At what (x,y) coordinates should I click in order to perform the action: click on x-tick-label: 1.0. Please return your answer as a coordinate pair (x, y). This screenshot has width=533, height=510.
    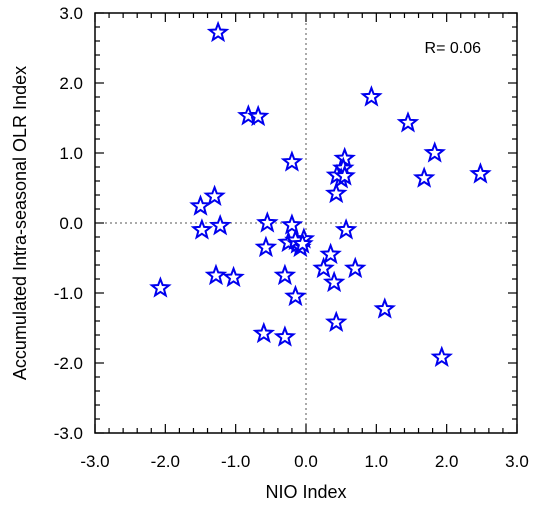
    Looking at the image, I should click on (377, 461).